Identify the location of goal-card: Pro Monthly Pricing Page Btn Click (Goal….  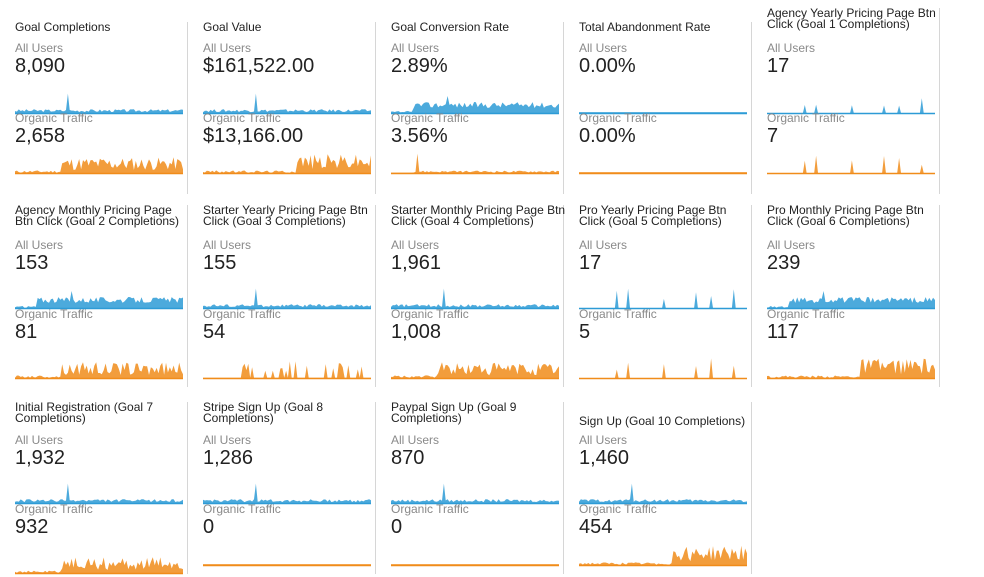
(852, 295).